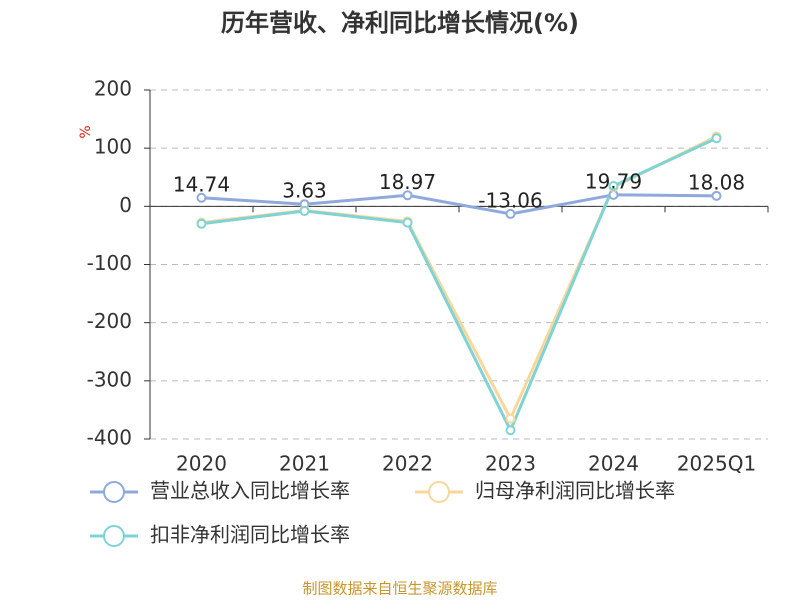 This screenshot has height=600, width=800. I want to click on source-note: 制图数据来自恒生聚源数据库, so click(399, 589).